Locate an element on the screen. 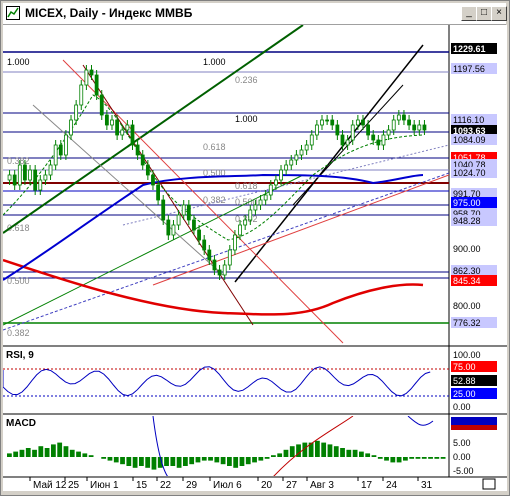  rsi-axis-label-bg is located at coordinates (474, 380).